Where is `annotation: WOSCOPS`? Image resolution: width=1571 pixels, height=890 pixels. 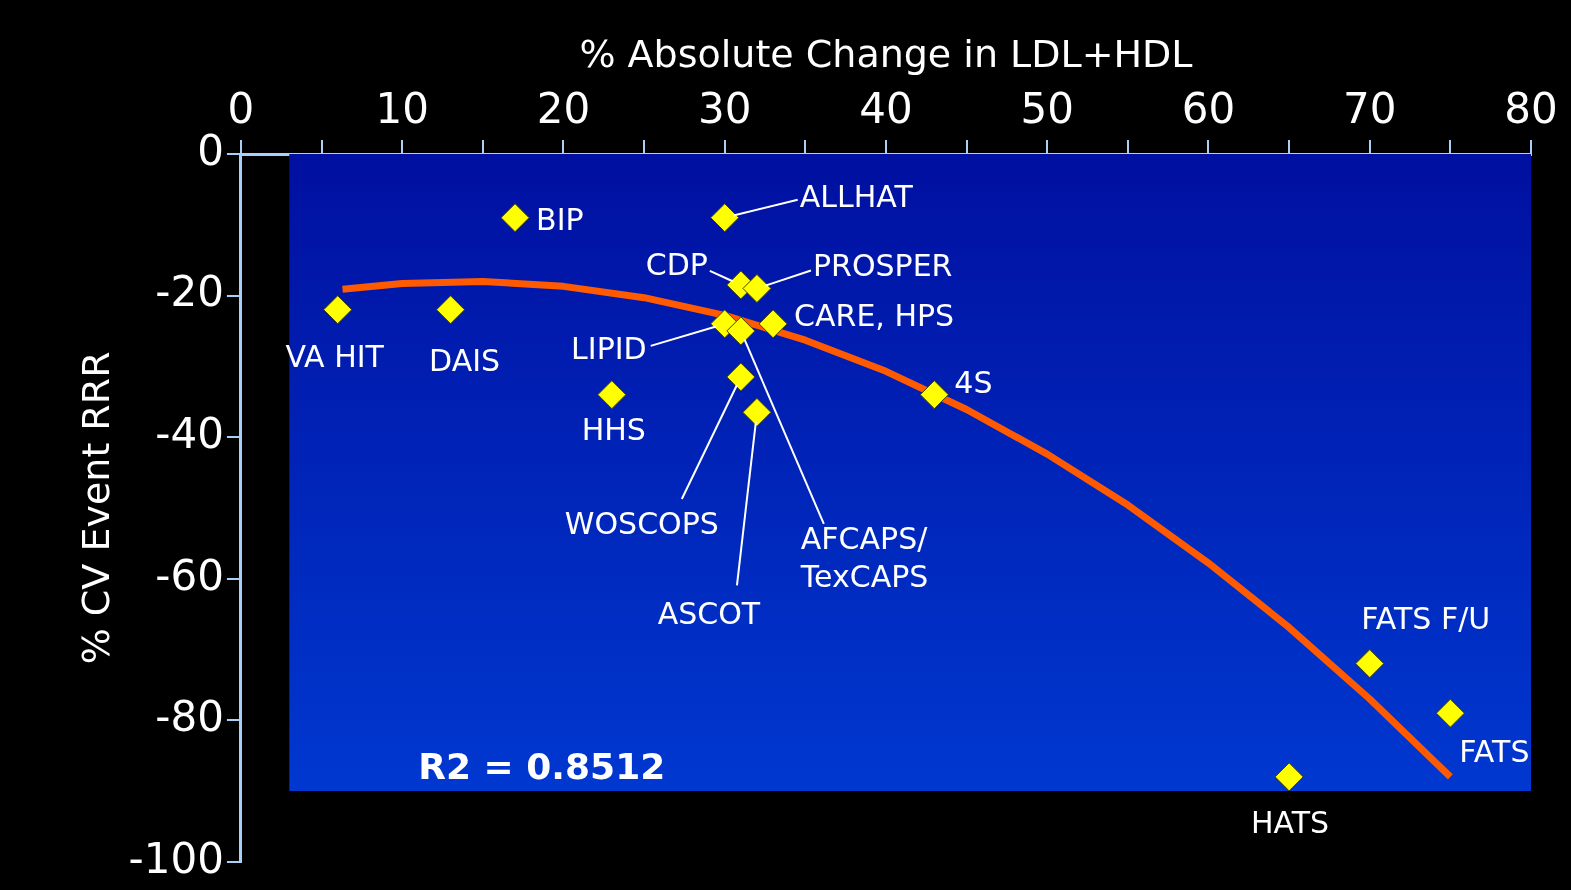
annotation: WOSCOPS is located at coordinates (641, 523).